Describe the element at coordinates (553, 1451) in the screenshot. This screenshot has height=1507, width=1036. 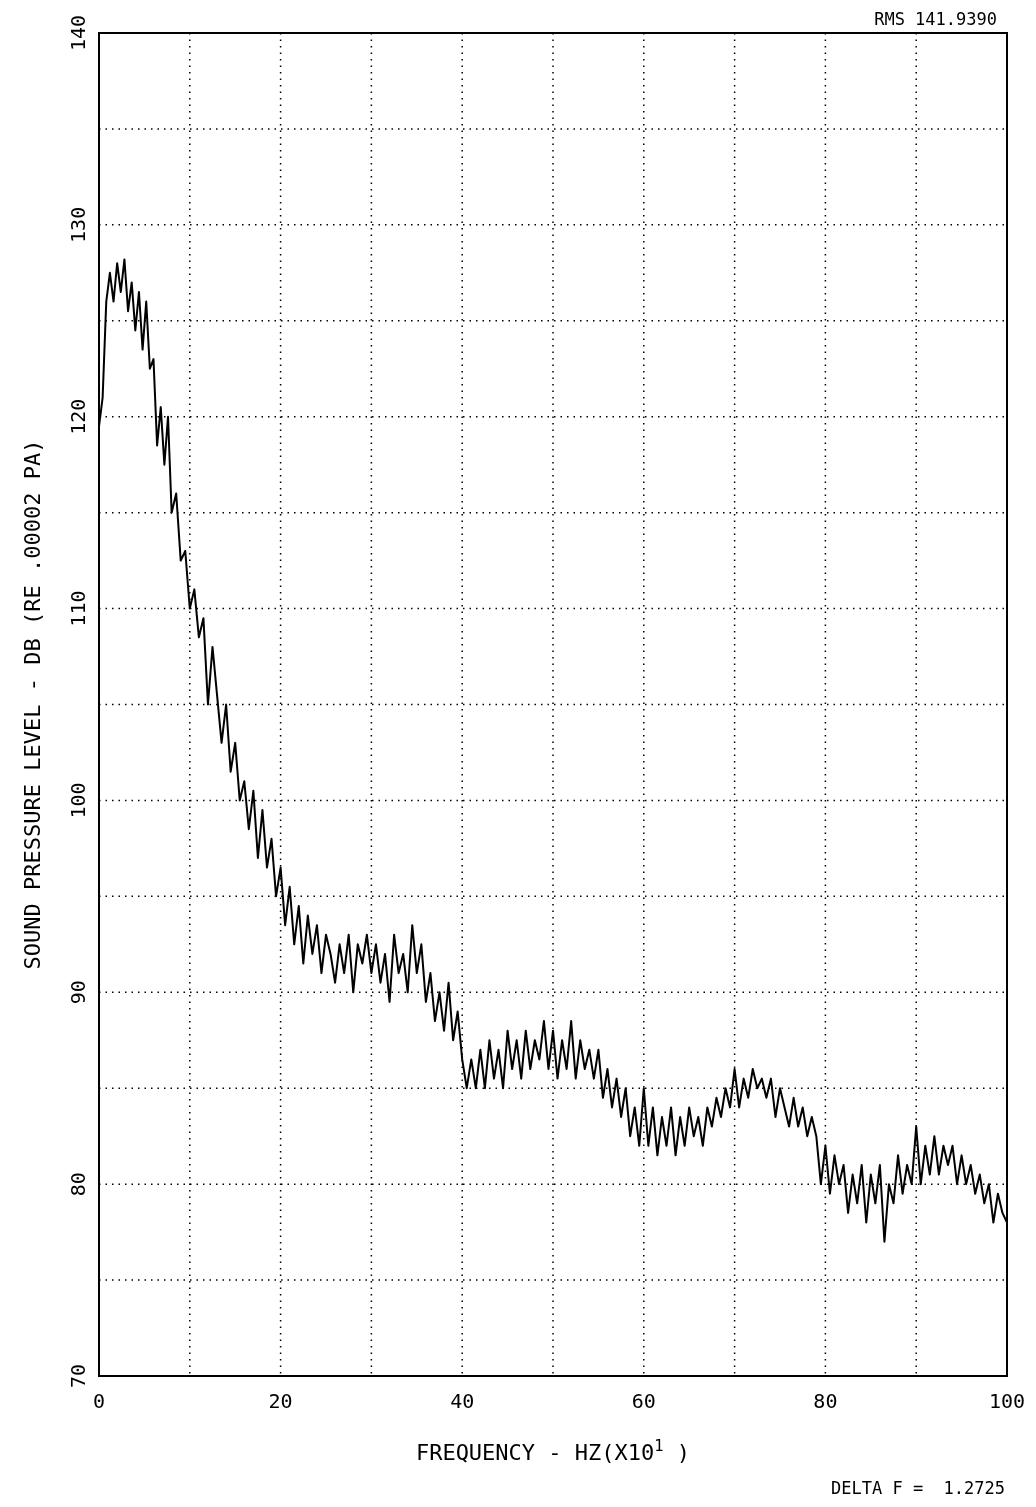
I see `x-axis-title: FREQUENCY - HZ(X10$^{1}$ )` at that location.